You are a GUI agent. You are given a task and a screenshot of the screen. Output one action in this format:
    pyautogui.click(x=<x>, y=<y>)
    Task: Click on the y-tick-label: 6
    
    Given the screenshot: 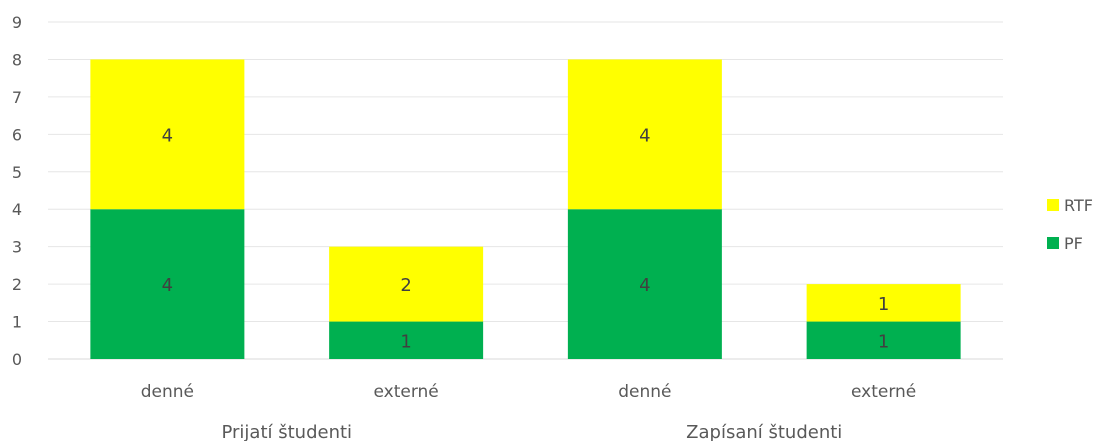 What is the action you would take?
    pyautogui.click(x=17, y=134)
    